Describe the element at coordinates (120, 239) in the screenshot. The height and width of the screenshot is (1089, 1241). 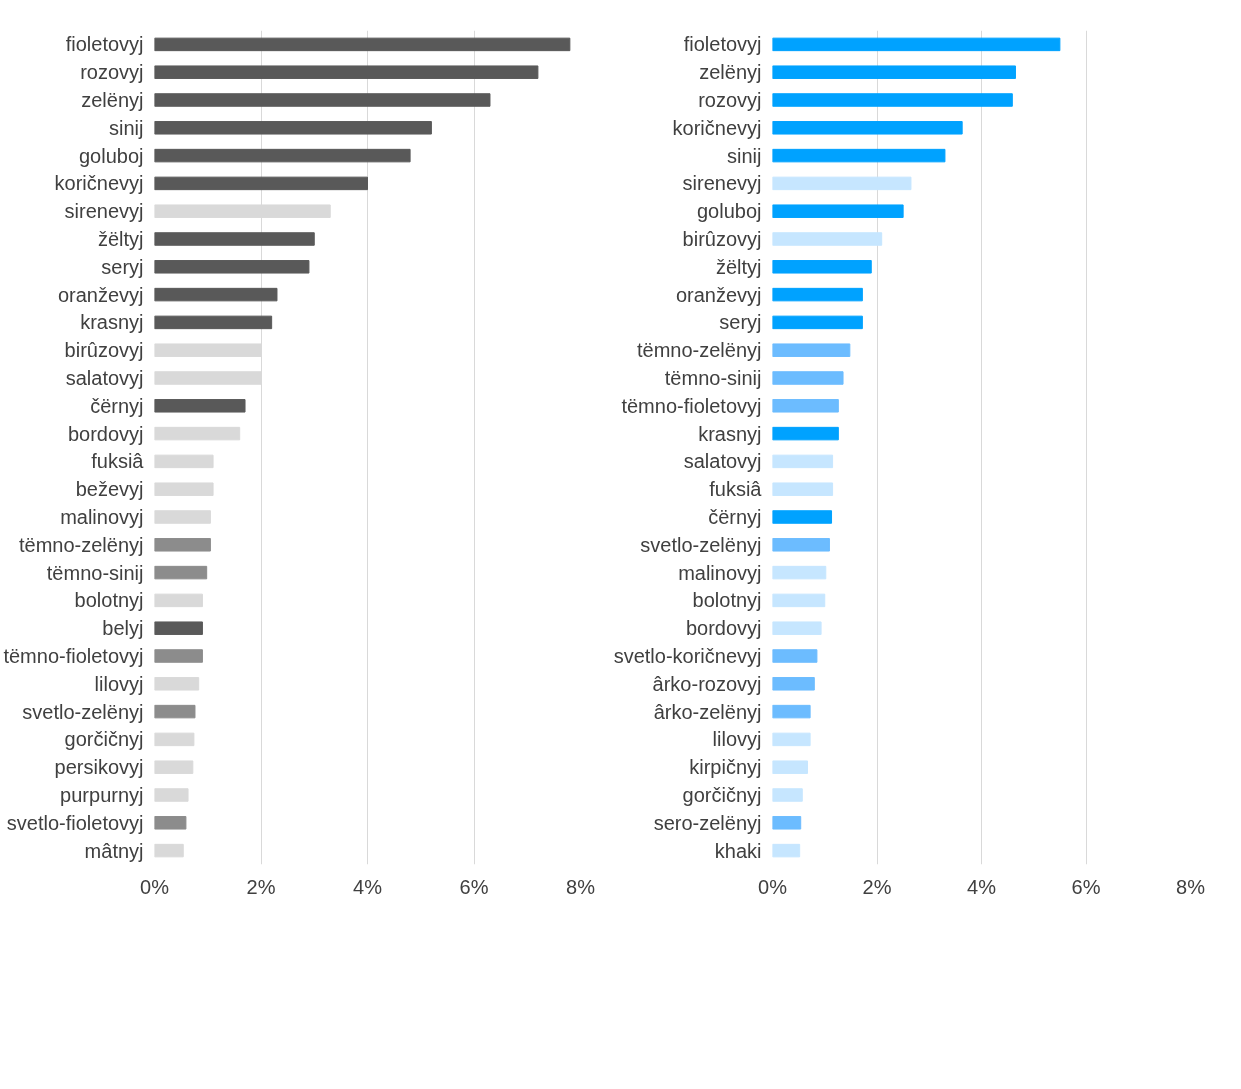
I see `y-tick-label: žëltyj` at that location.